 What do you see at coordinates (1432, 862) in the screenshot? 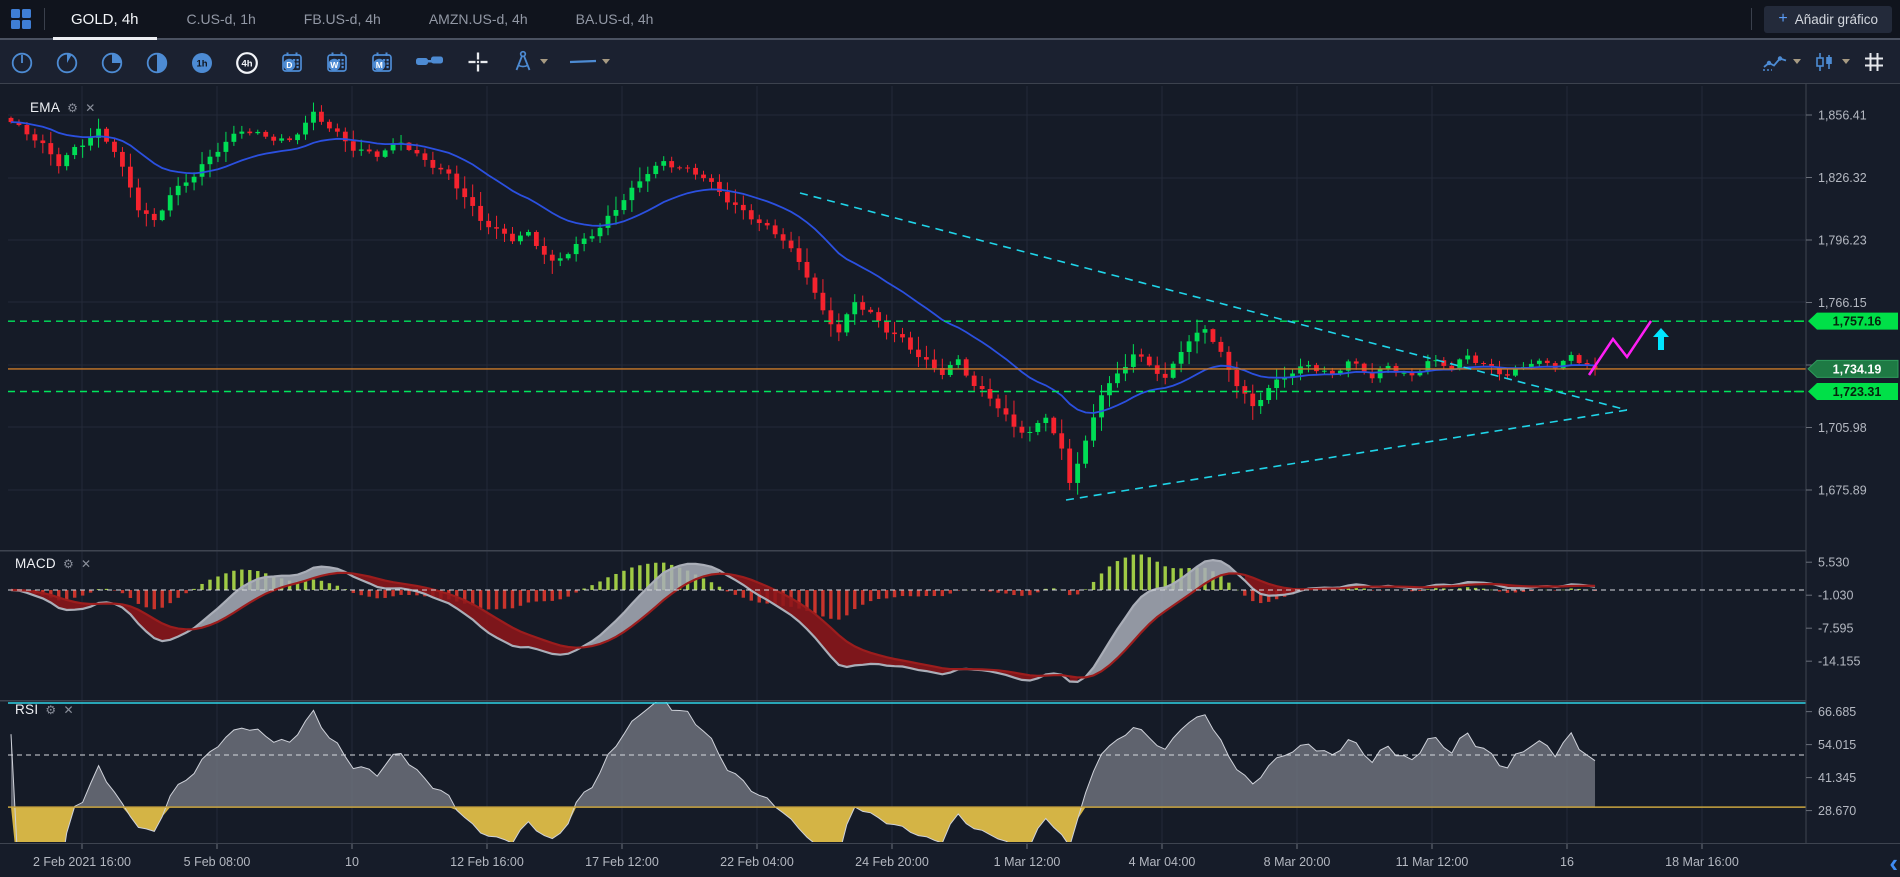
I see `svg-text: 11 Mar 12:00` at bounding box center [1432, 862].